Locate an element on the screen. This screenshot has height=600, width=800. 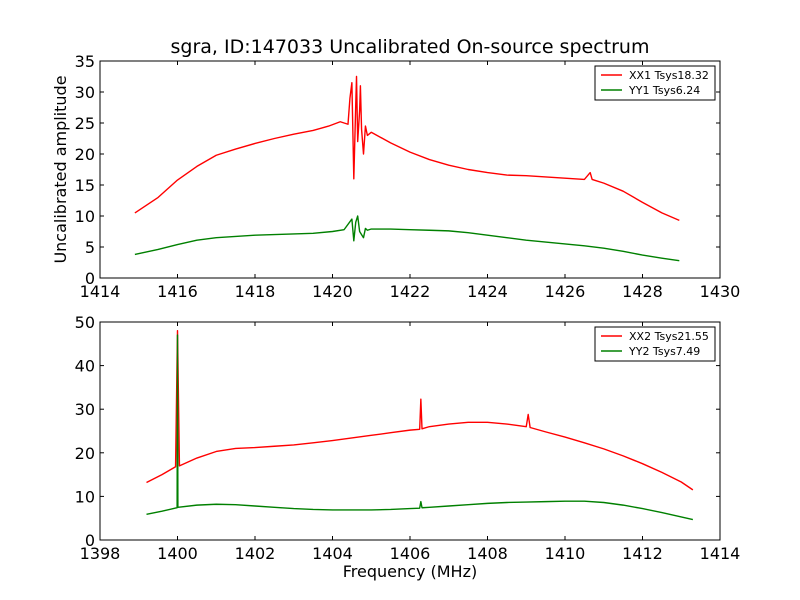
x-tick-label: 1418 is located at coordinates (255, 291).